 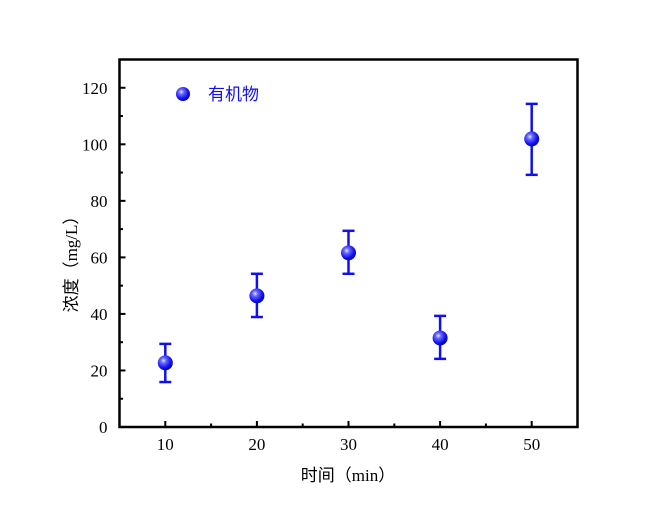 I want to click on legend-label: 有机物, so click(x=233, y=94).